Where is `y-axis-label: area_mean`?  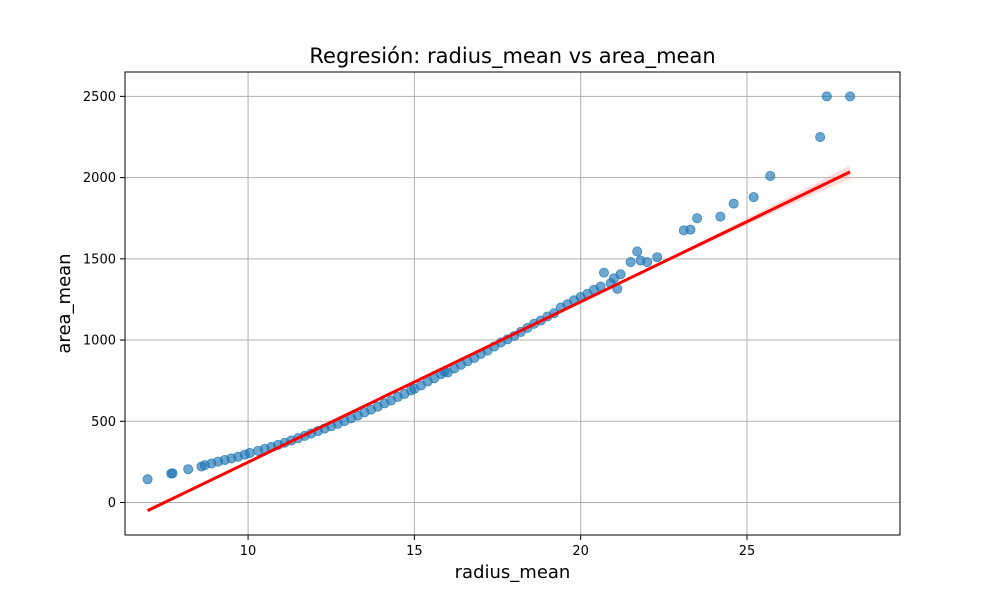
y-axis-label: area_mean is located at coordinates (64, 303).